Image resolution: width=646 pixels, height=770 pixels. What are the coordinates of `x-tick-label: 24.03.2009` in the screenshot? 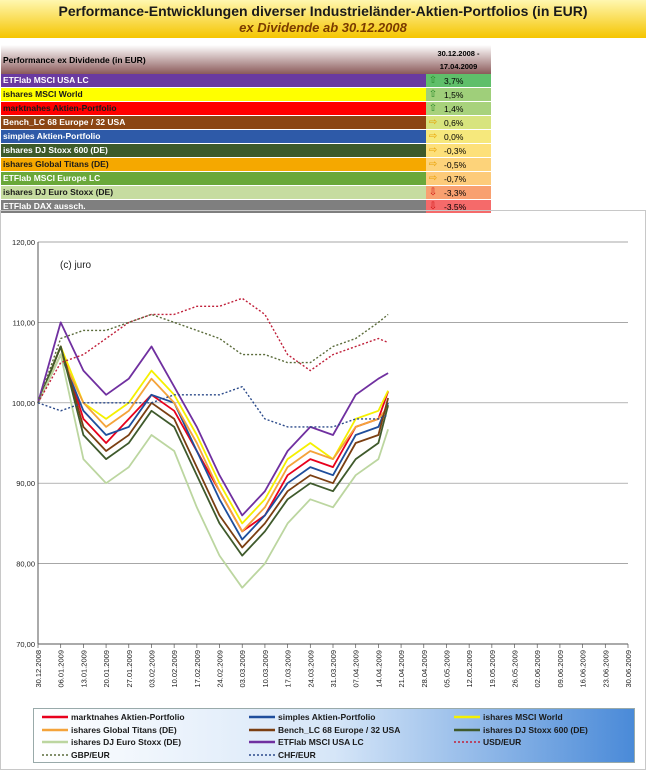 It's located at (310, 669).